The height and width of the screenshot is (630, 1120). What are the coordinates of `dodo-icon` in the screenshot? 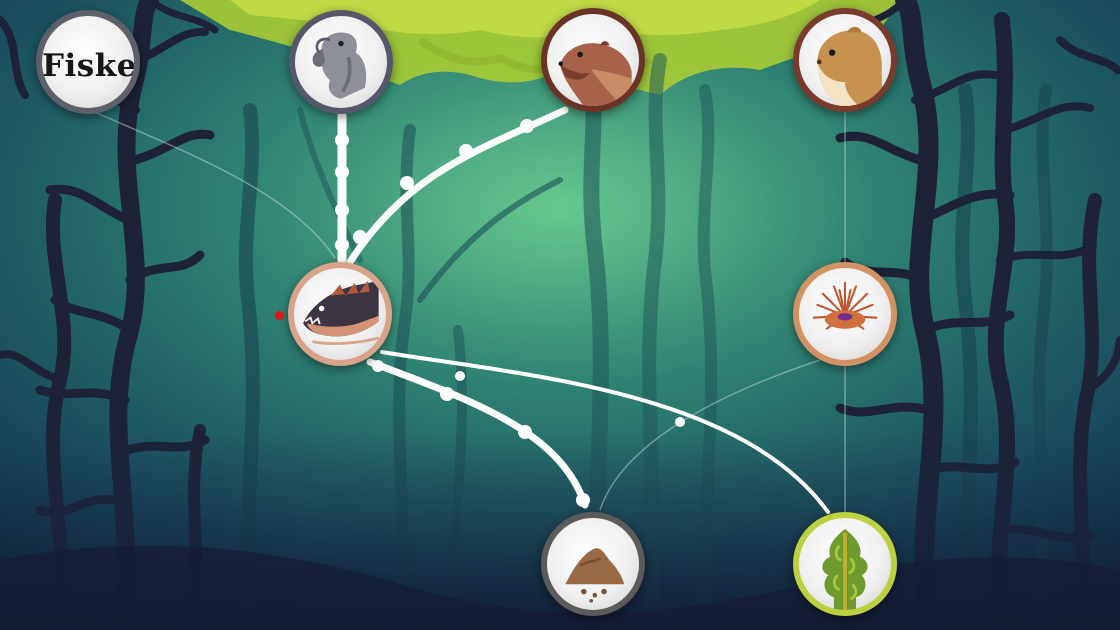 It's located at (339, 65).